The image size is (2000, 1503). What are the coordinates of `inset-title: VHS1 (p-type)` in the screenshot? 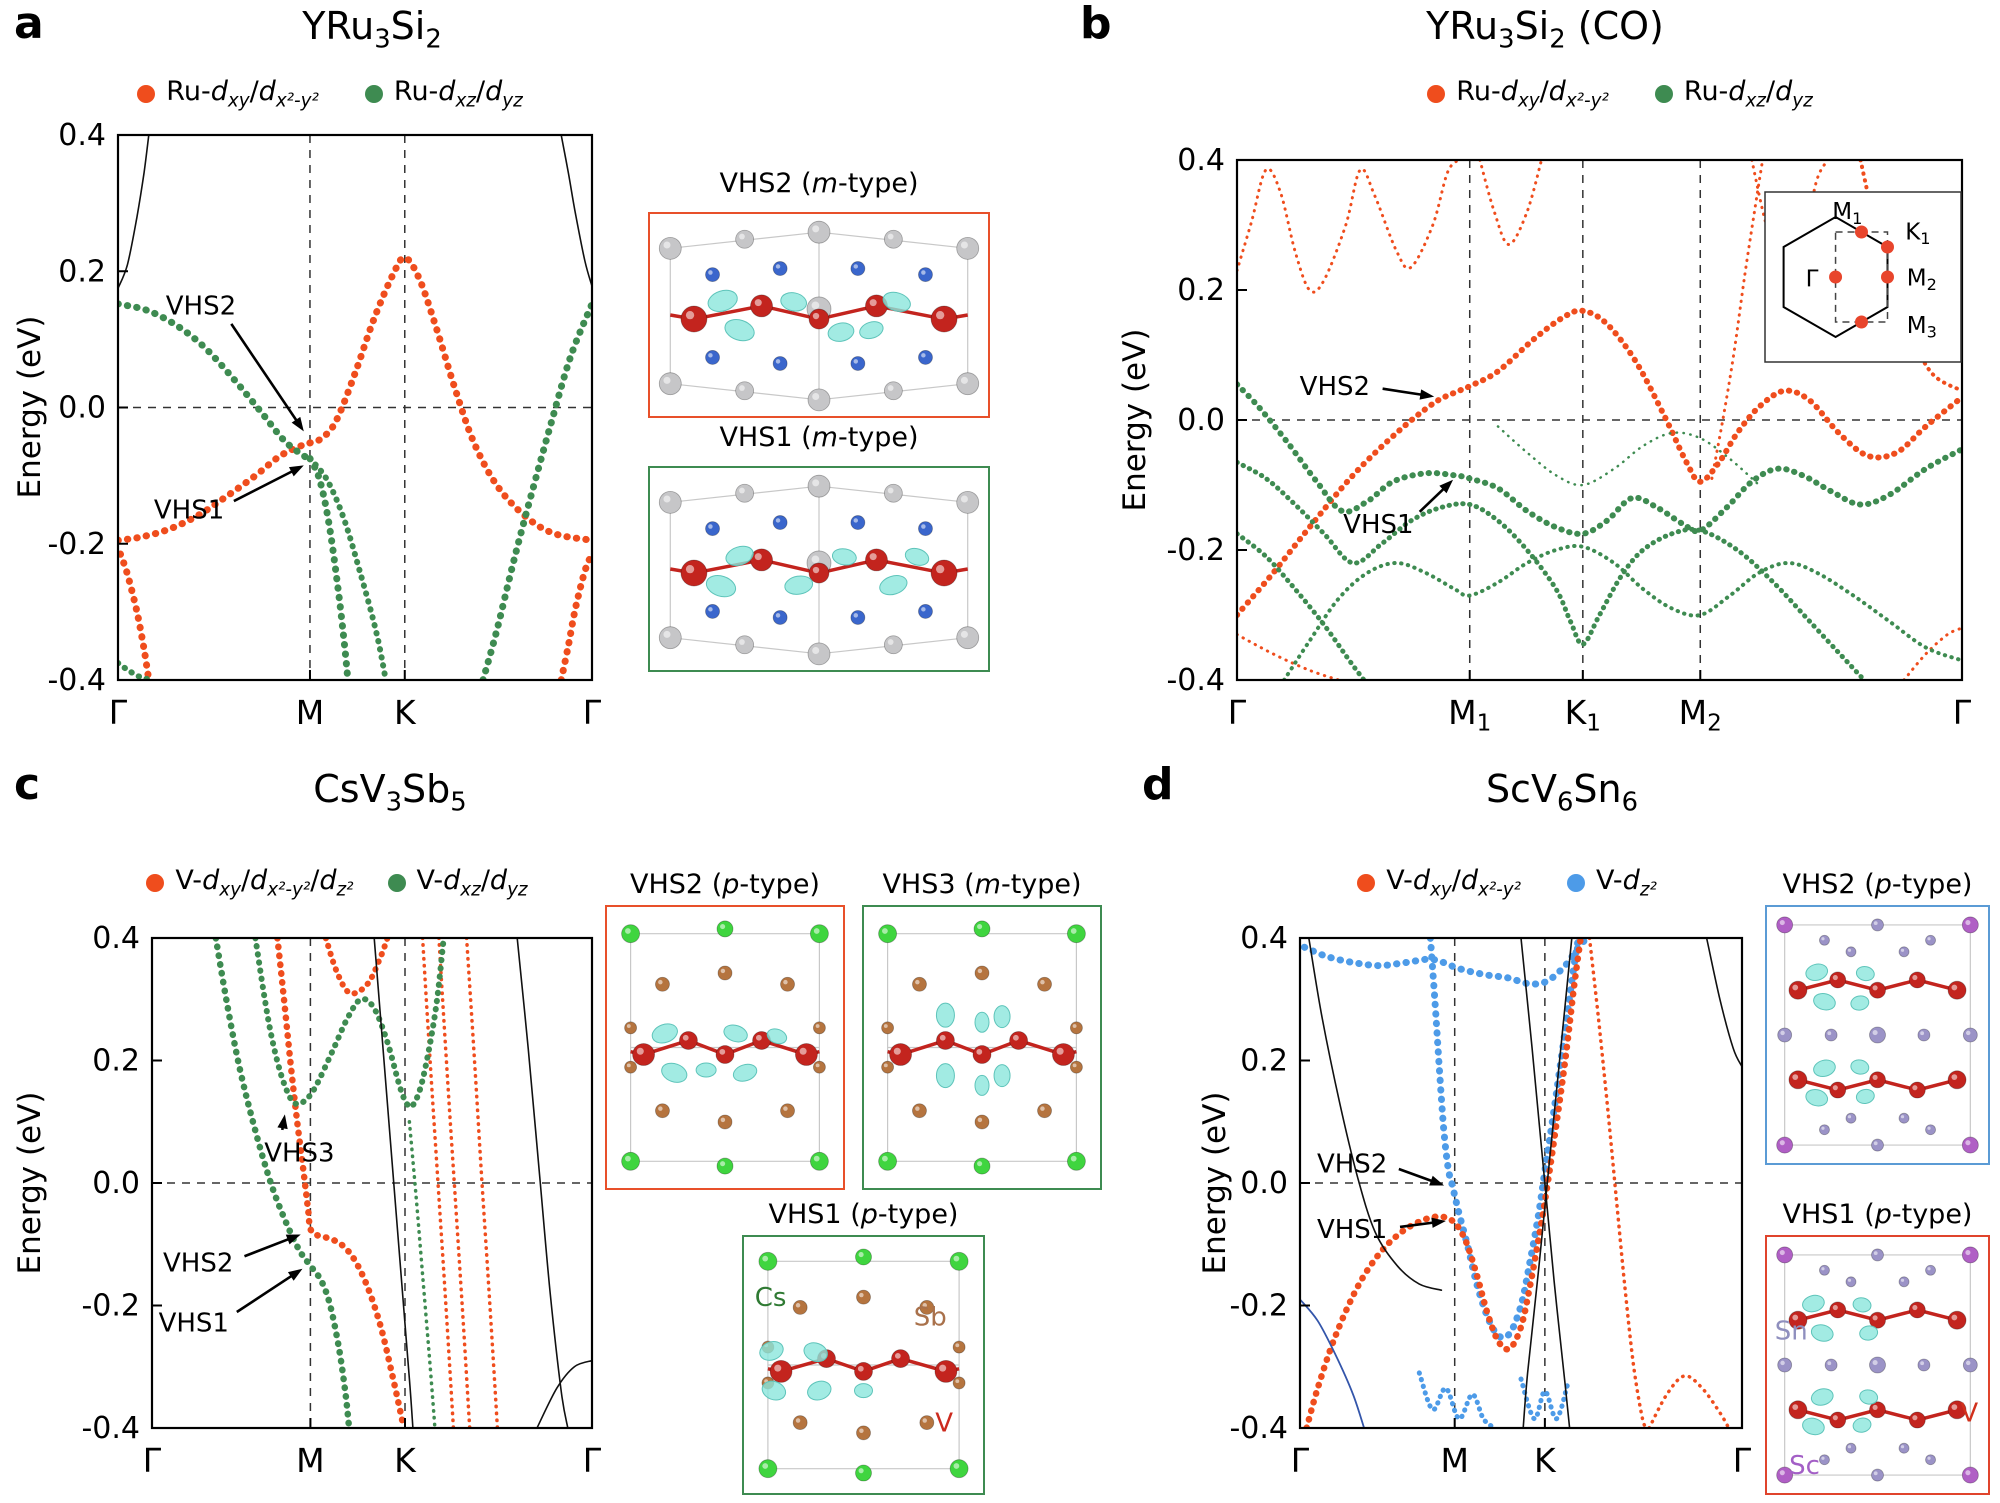 It's located at (1877, 1214).